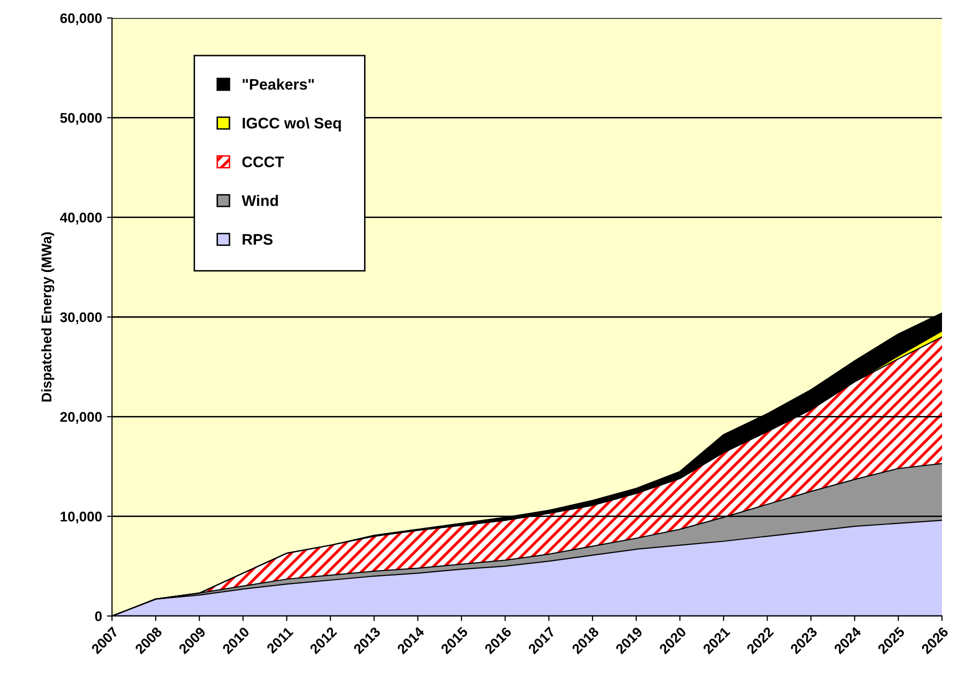 The height and width of the screenshot is (680, 961). I want to click on y-tick-label: 60,000, so click(81, 19).